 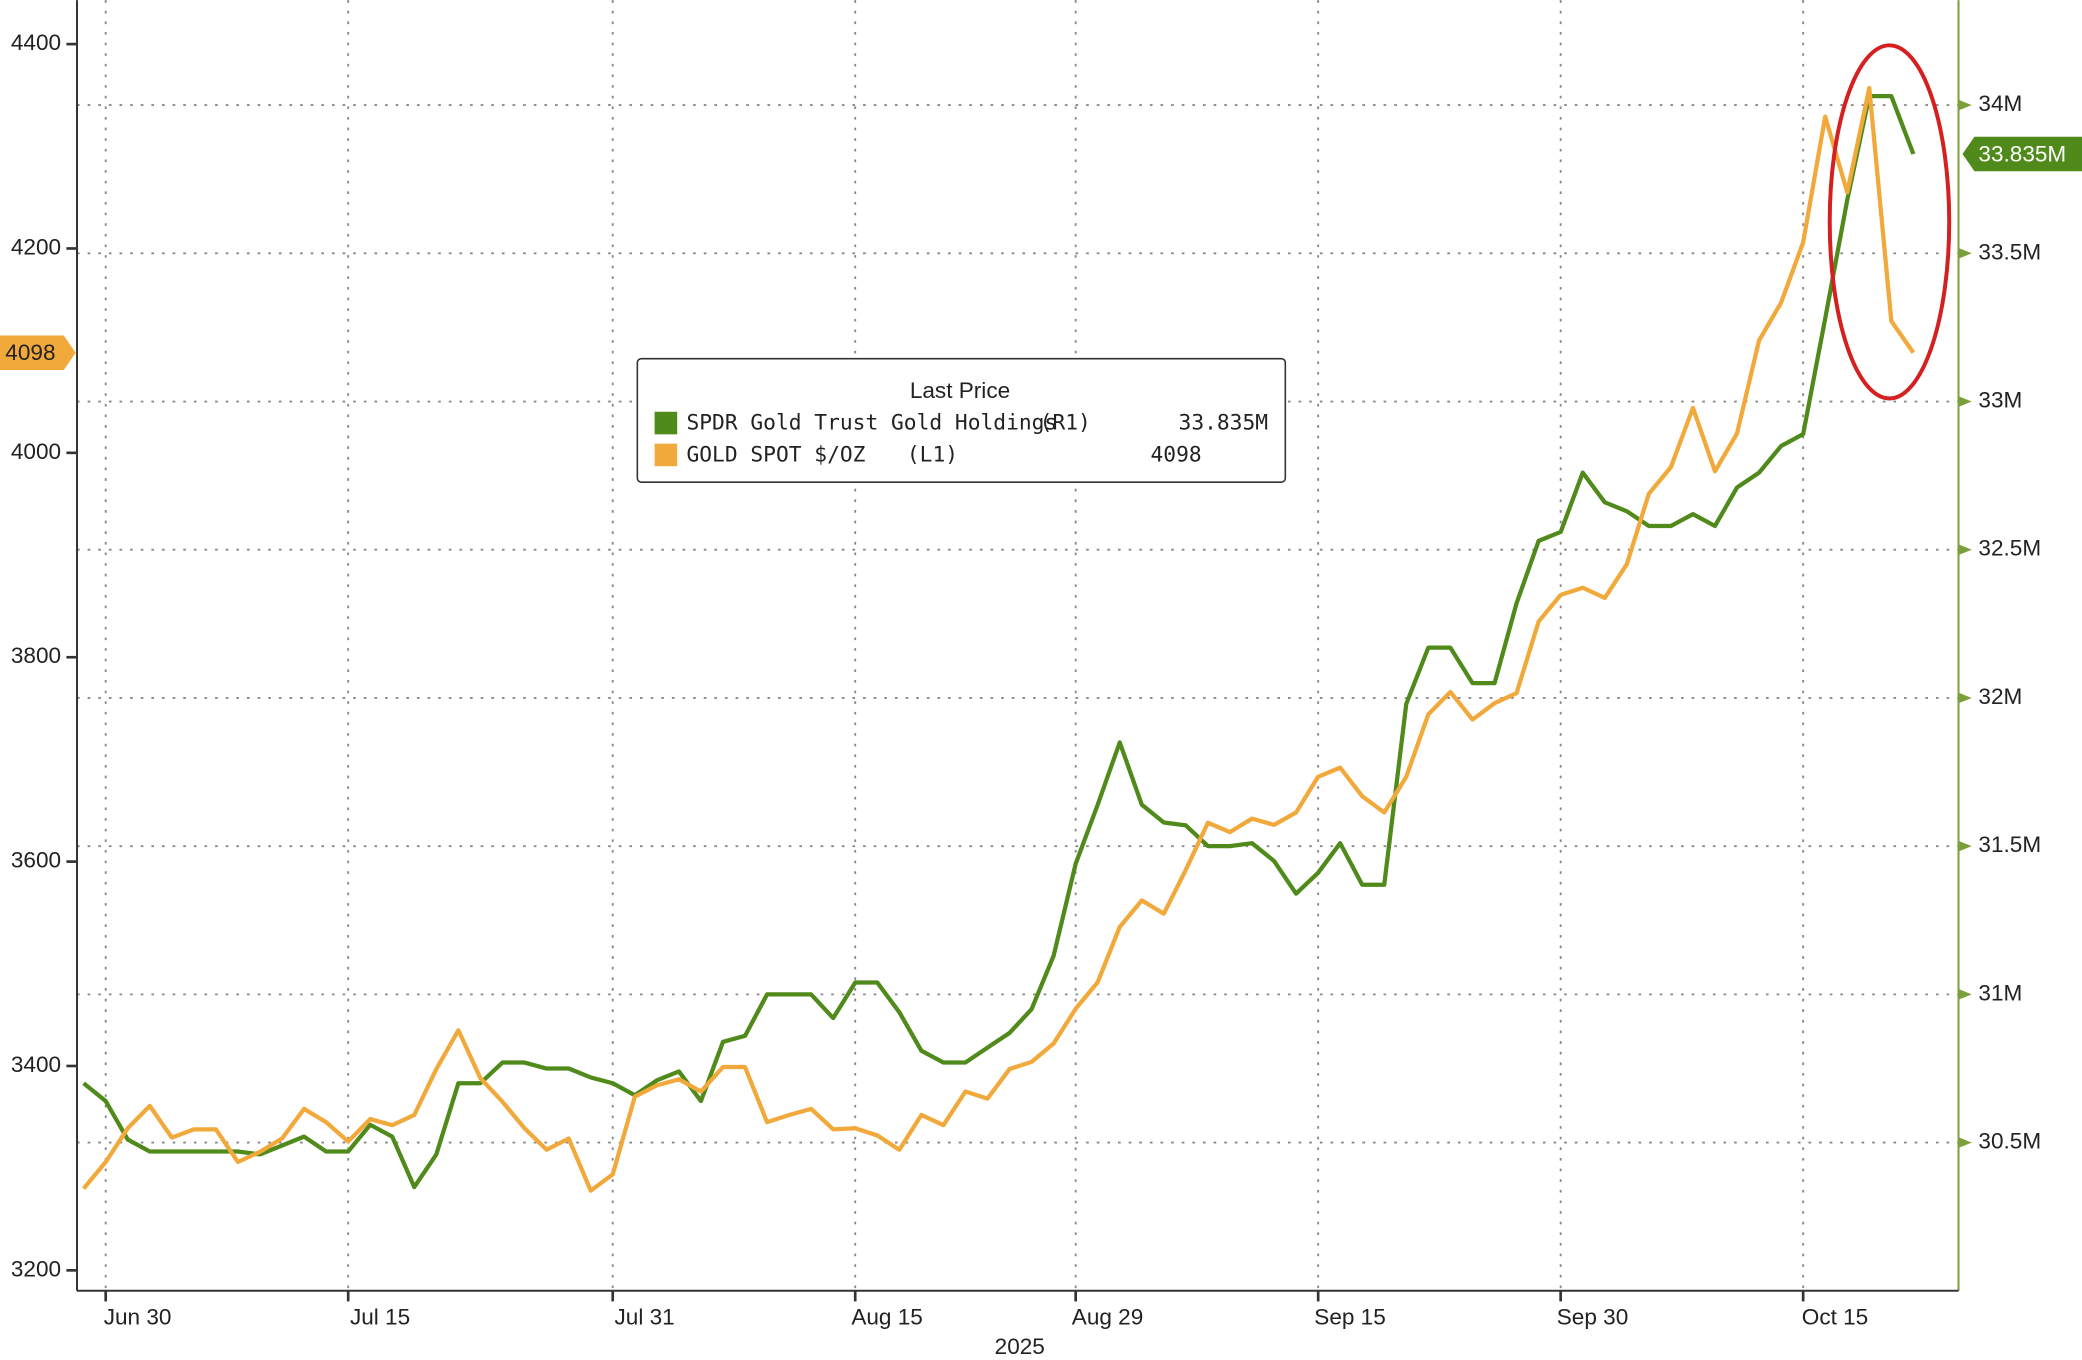 I want to click on y-tick-label: 4200, so click(x=36, y=246).